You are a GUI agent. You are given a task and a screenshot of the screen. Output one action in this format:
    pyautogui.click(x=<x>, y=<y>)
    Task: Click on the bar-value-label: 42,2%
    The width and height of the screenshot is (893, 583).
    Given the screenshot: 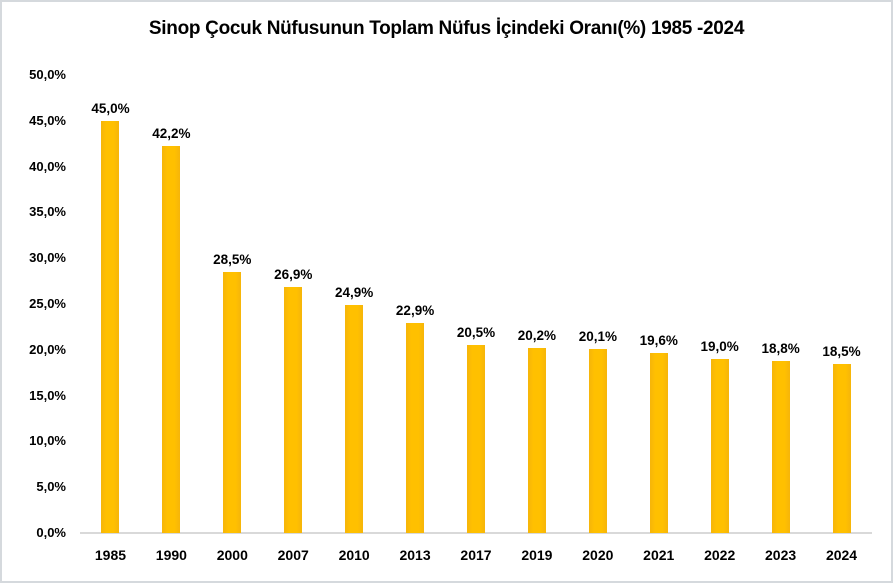 What is the action you would take?
    pyautogui.click(x=171, y=134)
    